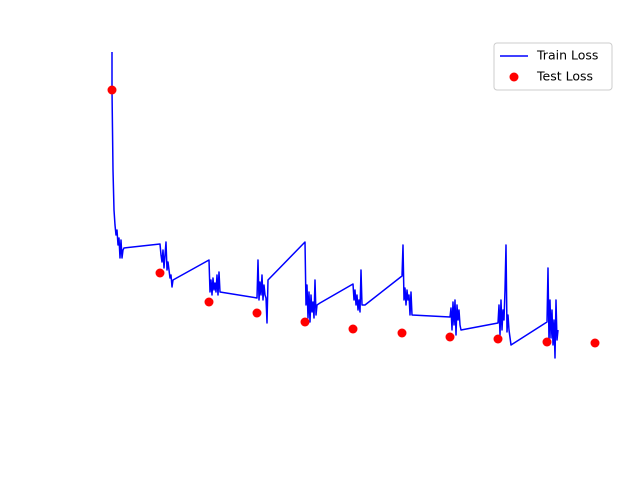 The width and height of the screenshot is (640, 480). I want to click on legend-box, so click(553, 66).